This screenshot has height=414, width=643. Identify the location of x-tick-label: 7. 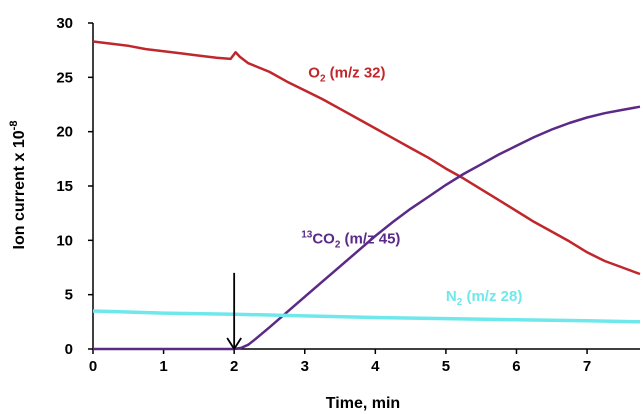
(587, 366).